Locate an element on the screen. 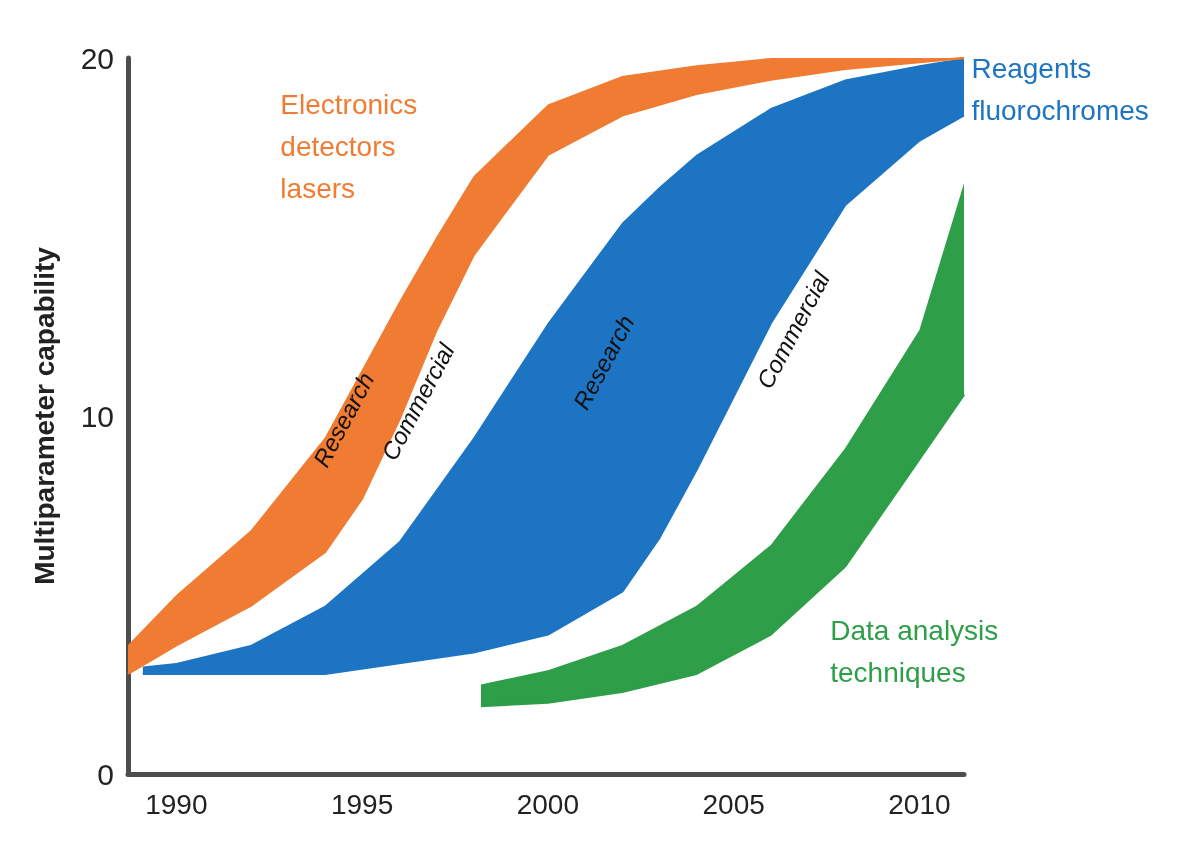  series-label: Data analysis techniques is located at coordinates (914, 651).